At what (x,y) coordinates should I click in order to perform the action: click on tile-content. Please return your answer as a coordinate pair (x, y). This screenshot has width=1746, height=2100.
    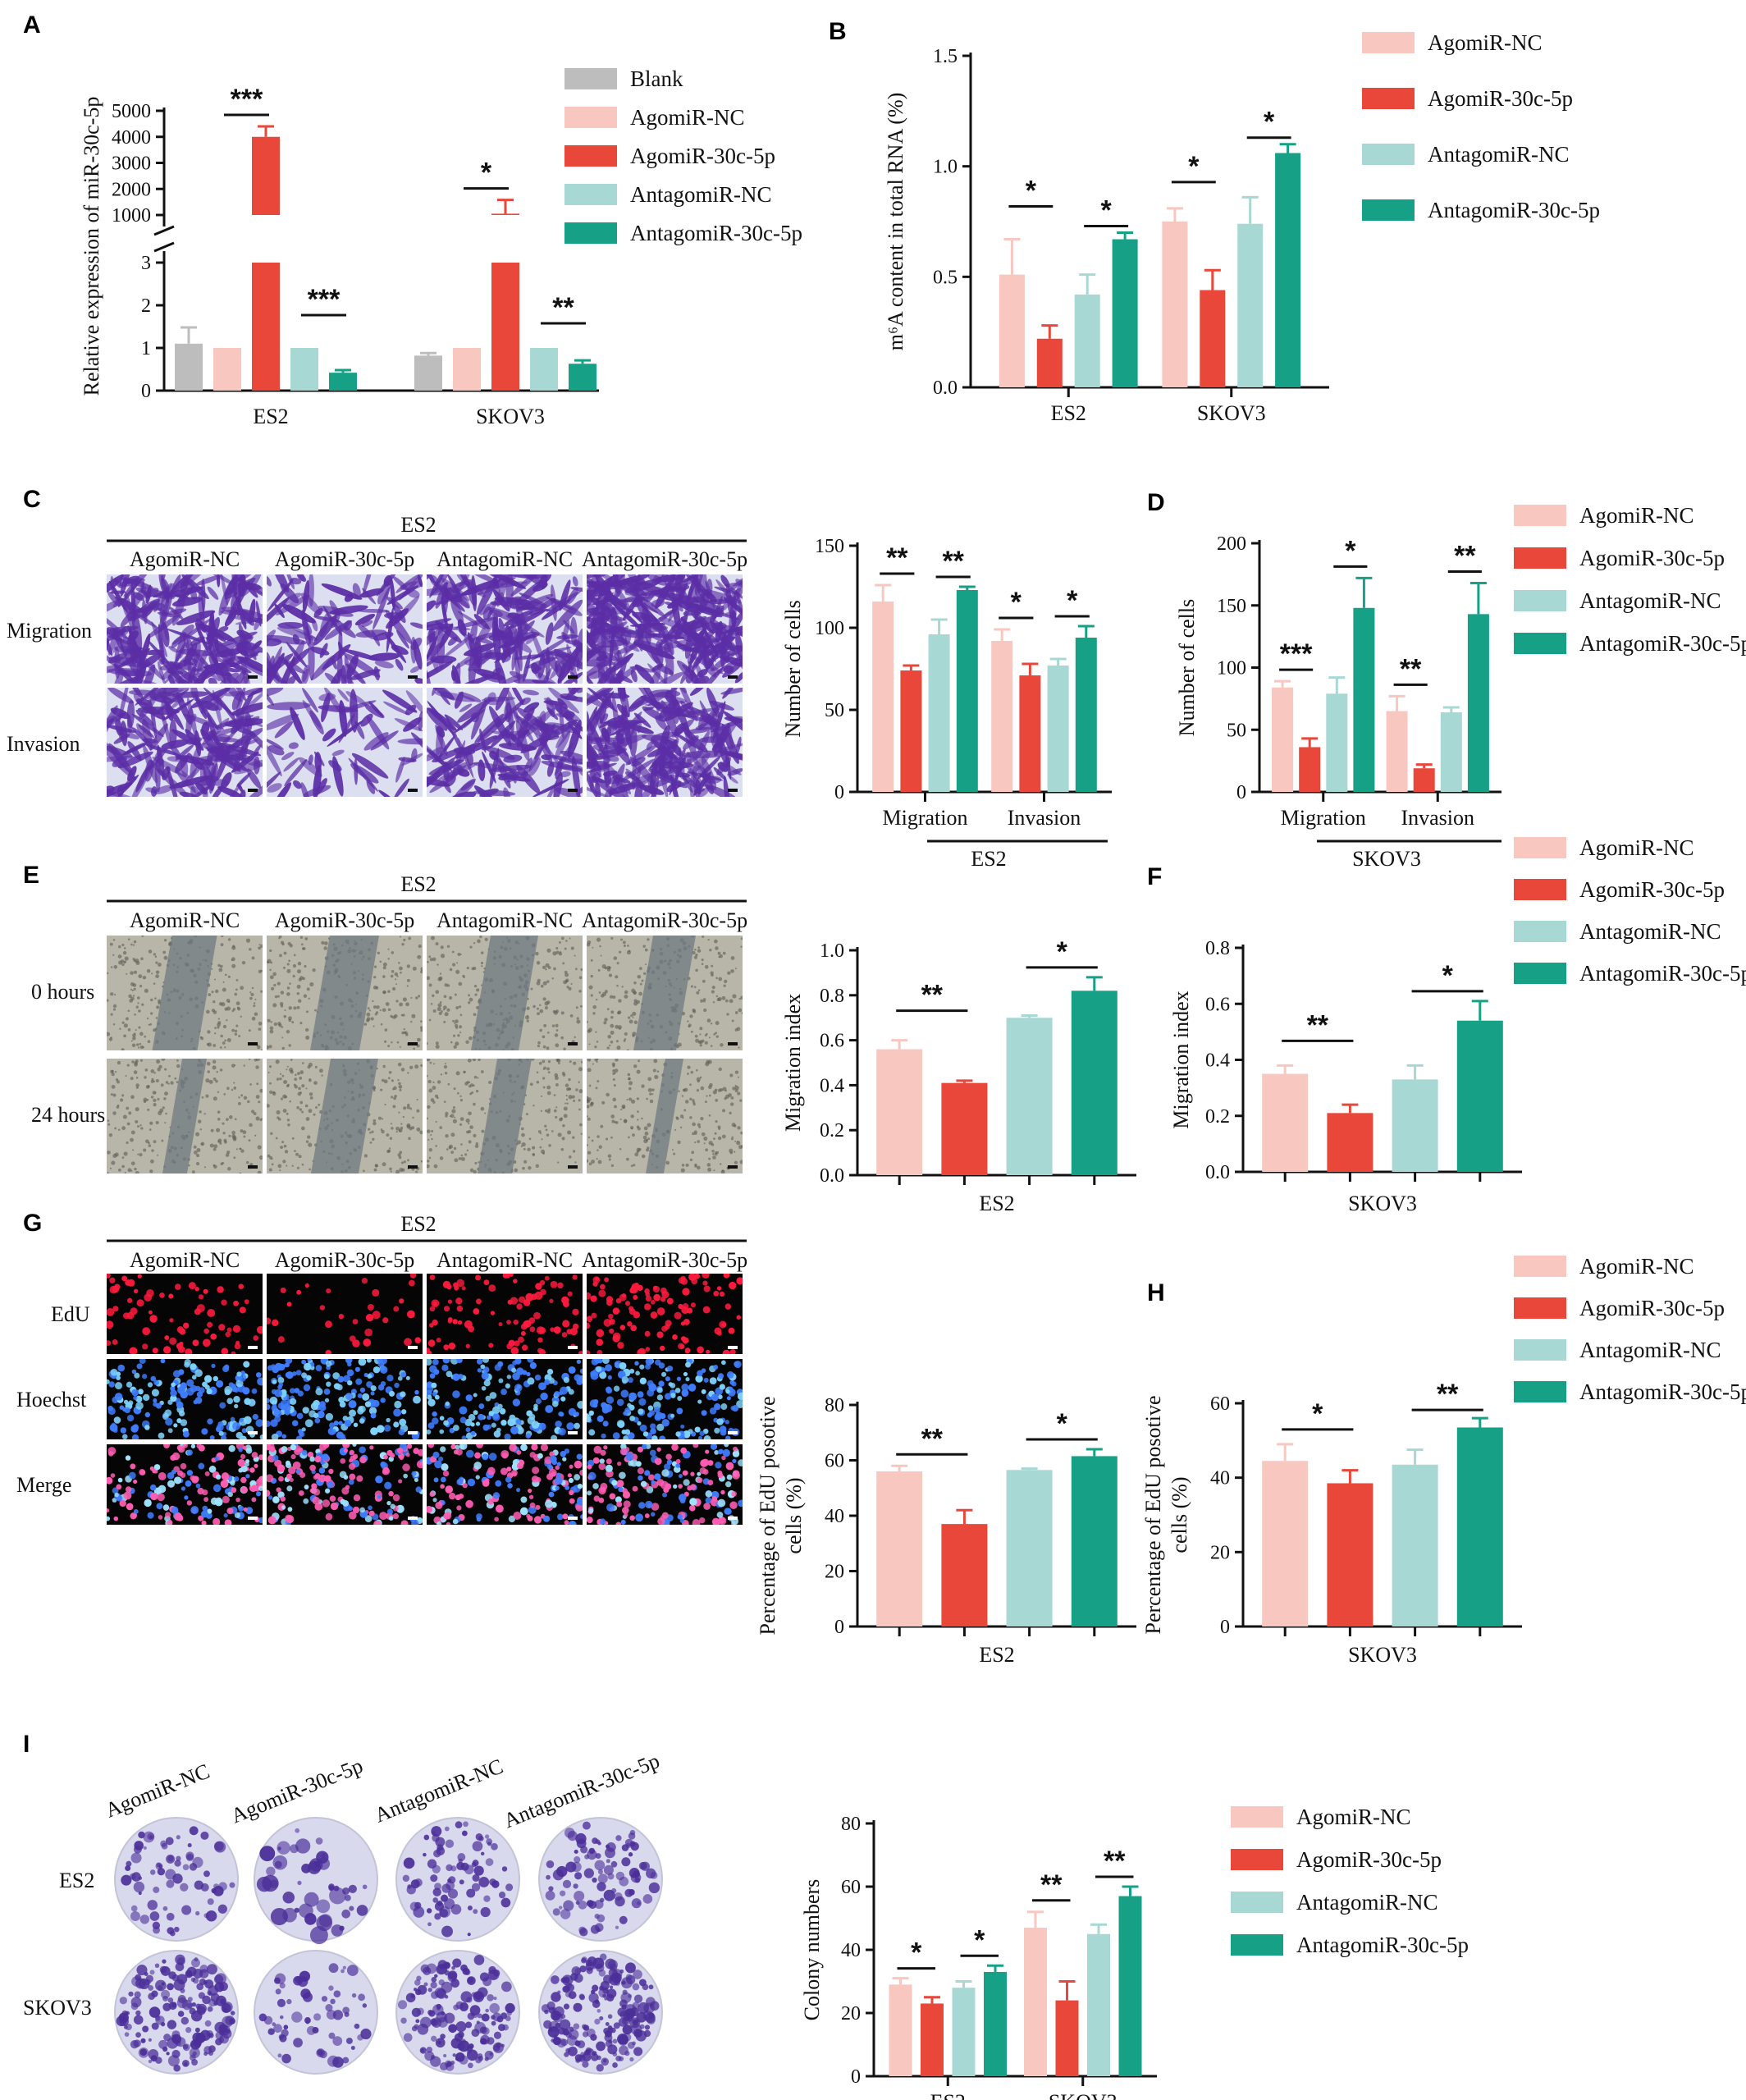
    Looking at the image, I should click on (505, 629).